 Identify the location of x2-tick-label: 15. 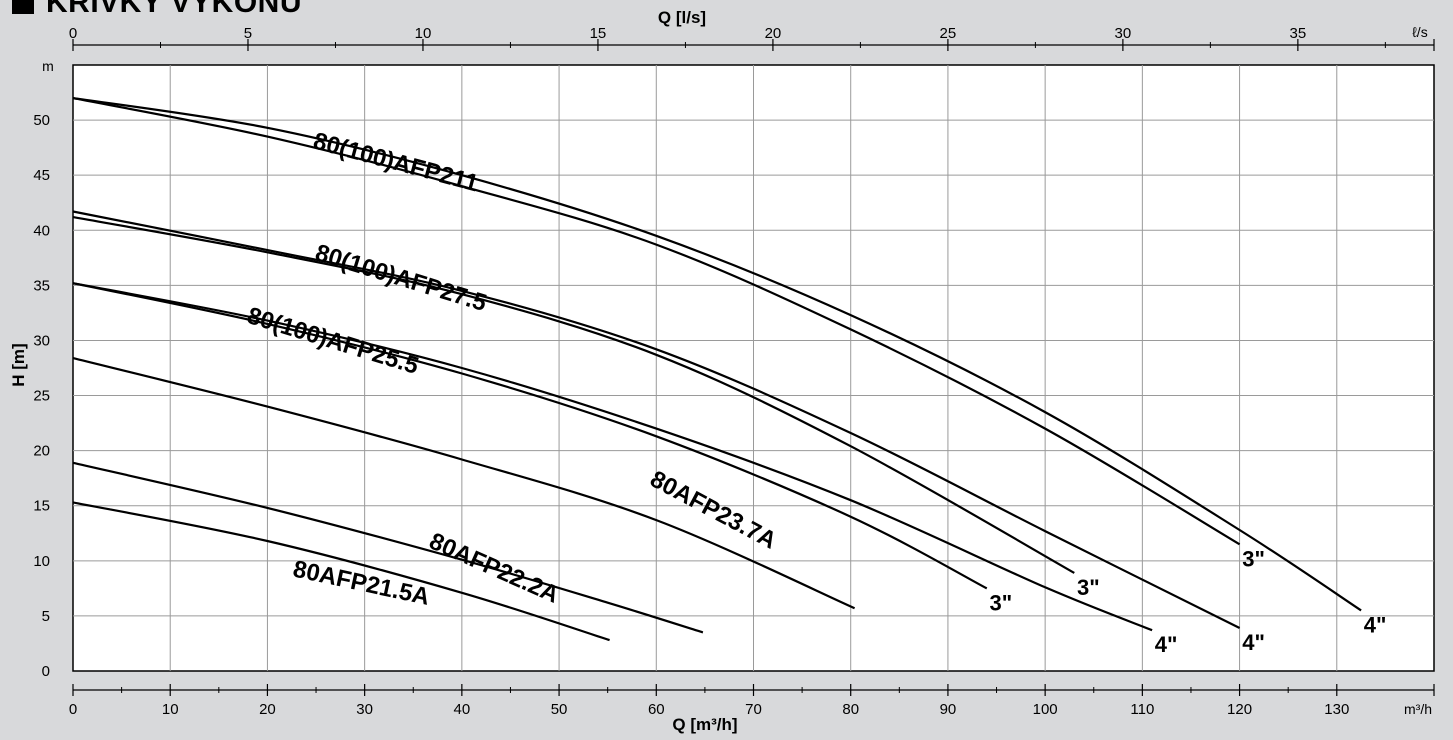
(598, 33).